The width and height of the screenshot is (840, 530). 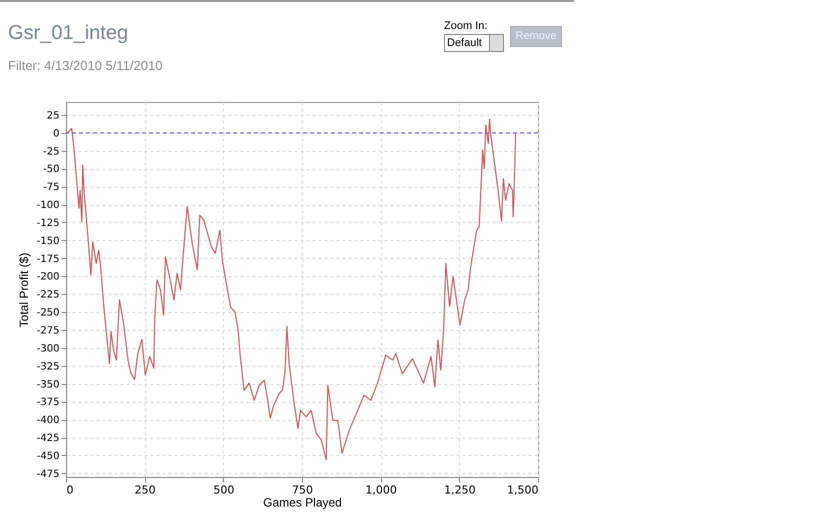 I want to click on y-axis-title: Total Profit ($), so click(x=23, y=290).